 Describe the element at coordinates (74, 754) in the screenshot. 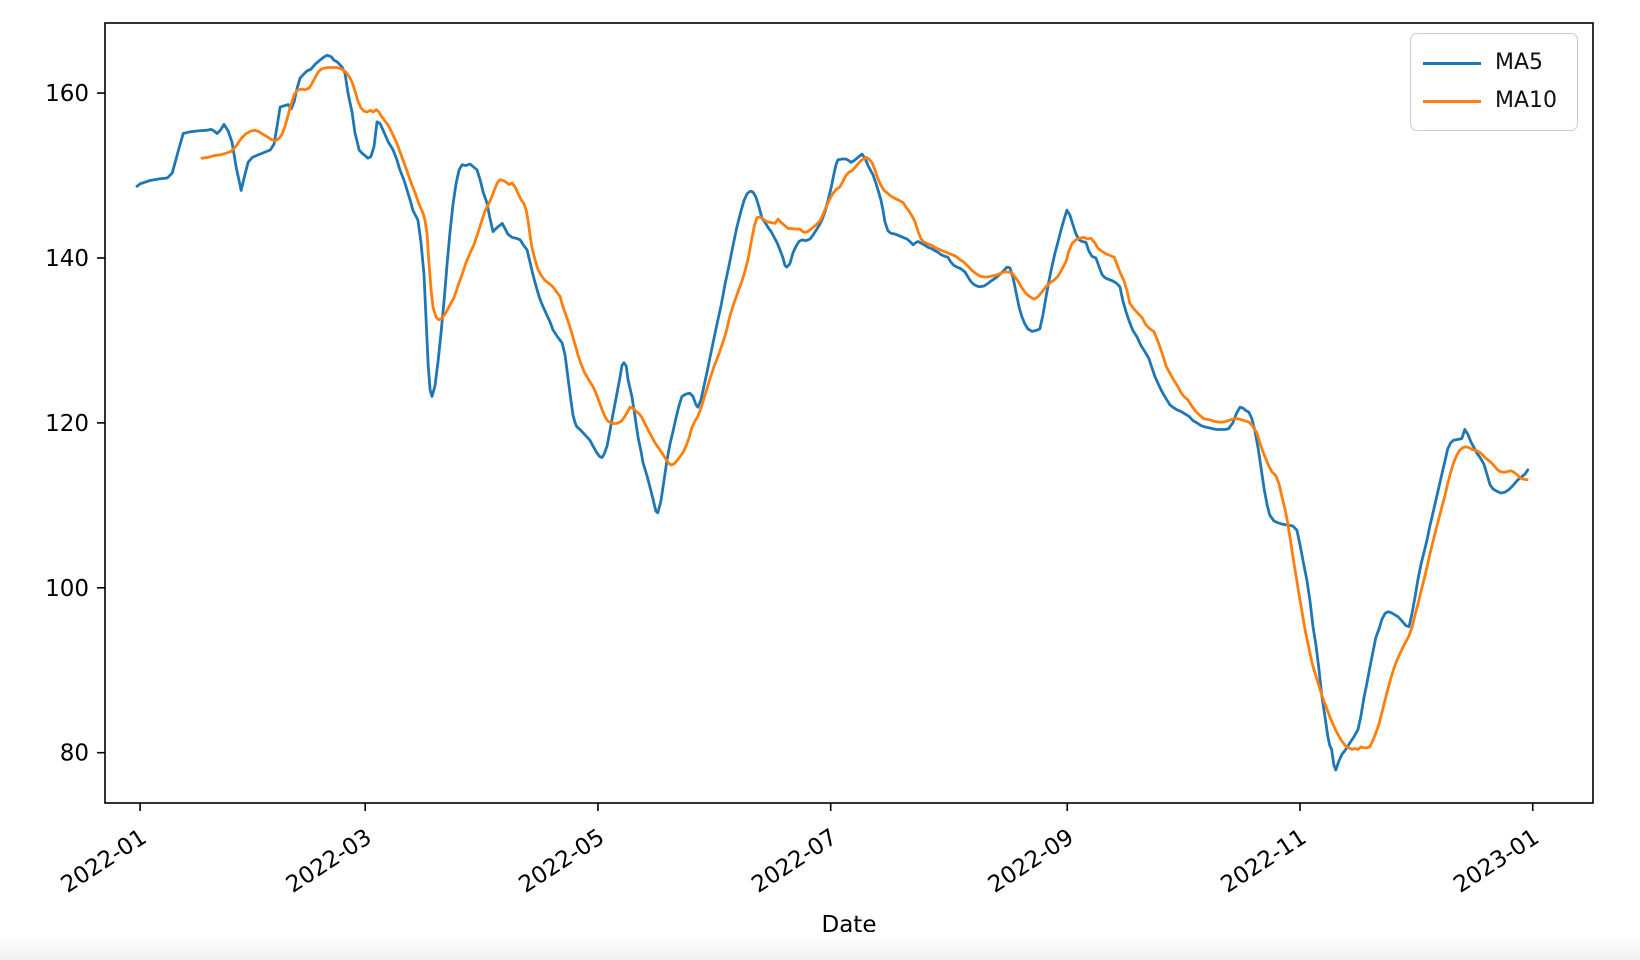

I see `y-tick-label: 80` at that location.